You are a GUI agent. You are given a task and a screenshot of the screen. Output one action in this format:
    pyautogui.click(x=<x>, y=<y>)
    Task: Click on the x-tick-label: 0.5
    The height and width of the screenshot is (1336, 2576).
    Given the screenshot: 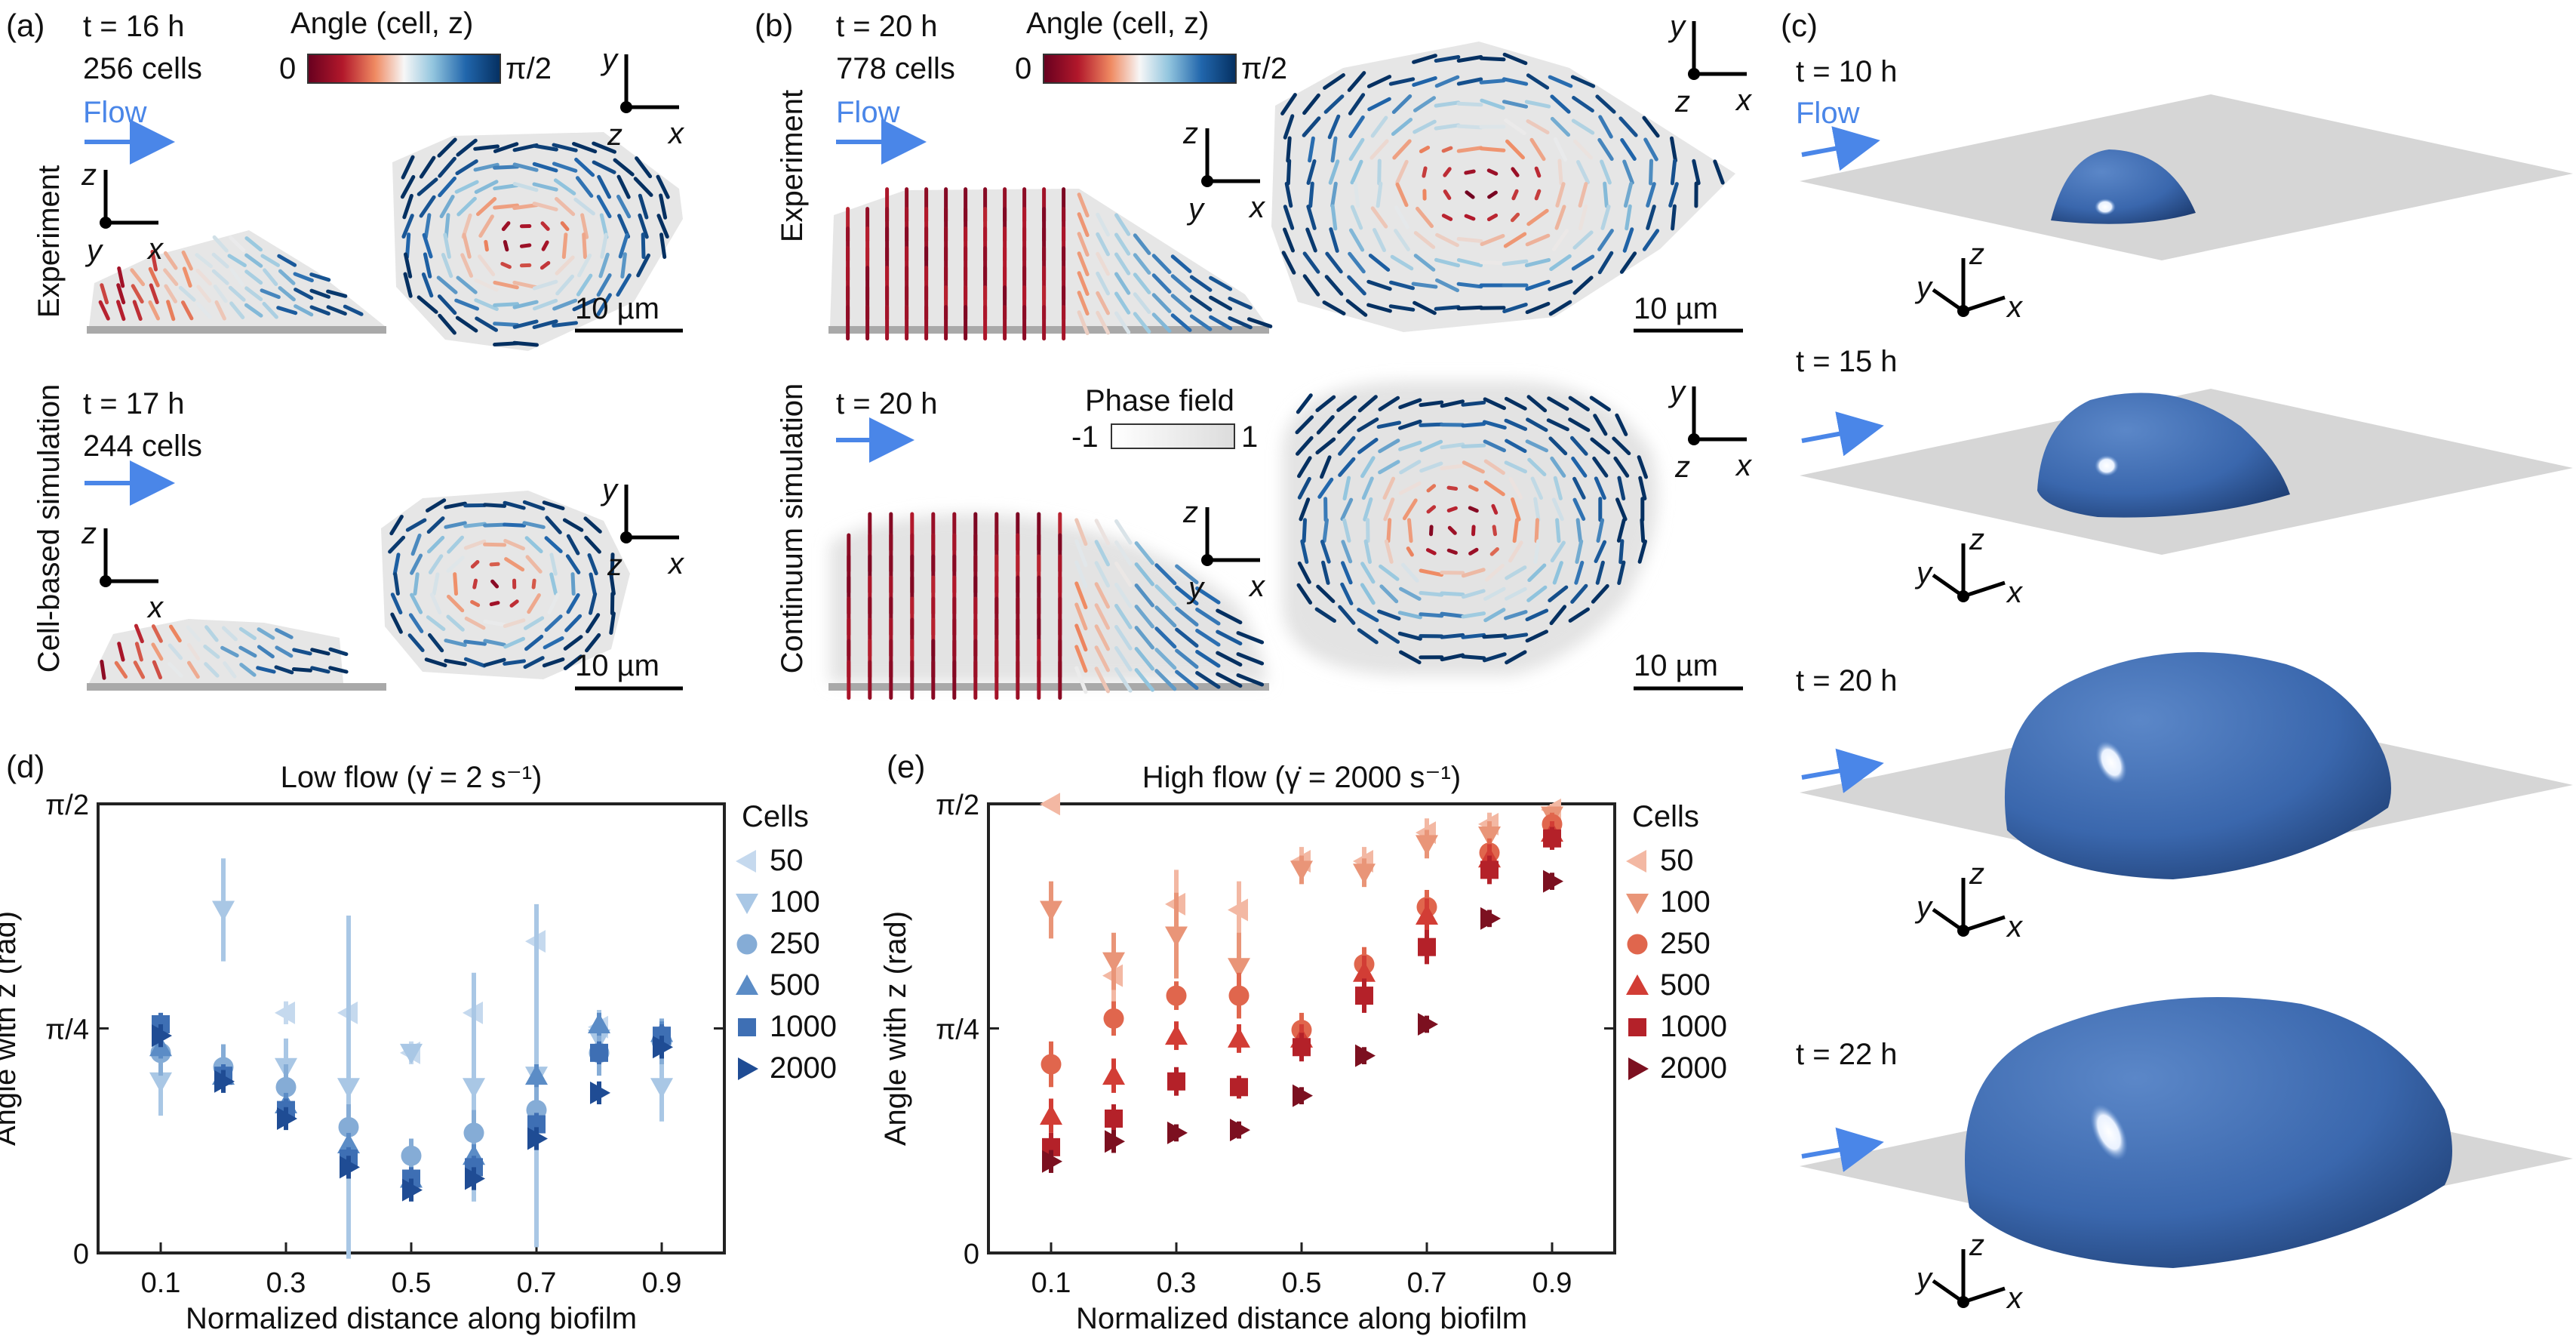 What is the action you would take?
    pyautogui.click(x=412, y=1283)
    